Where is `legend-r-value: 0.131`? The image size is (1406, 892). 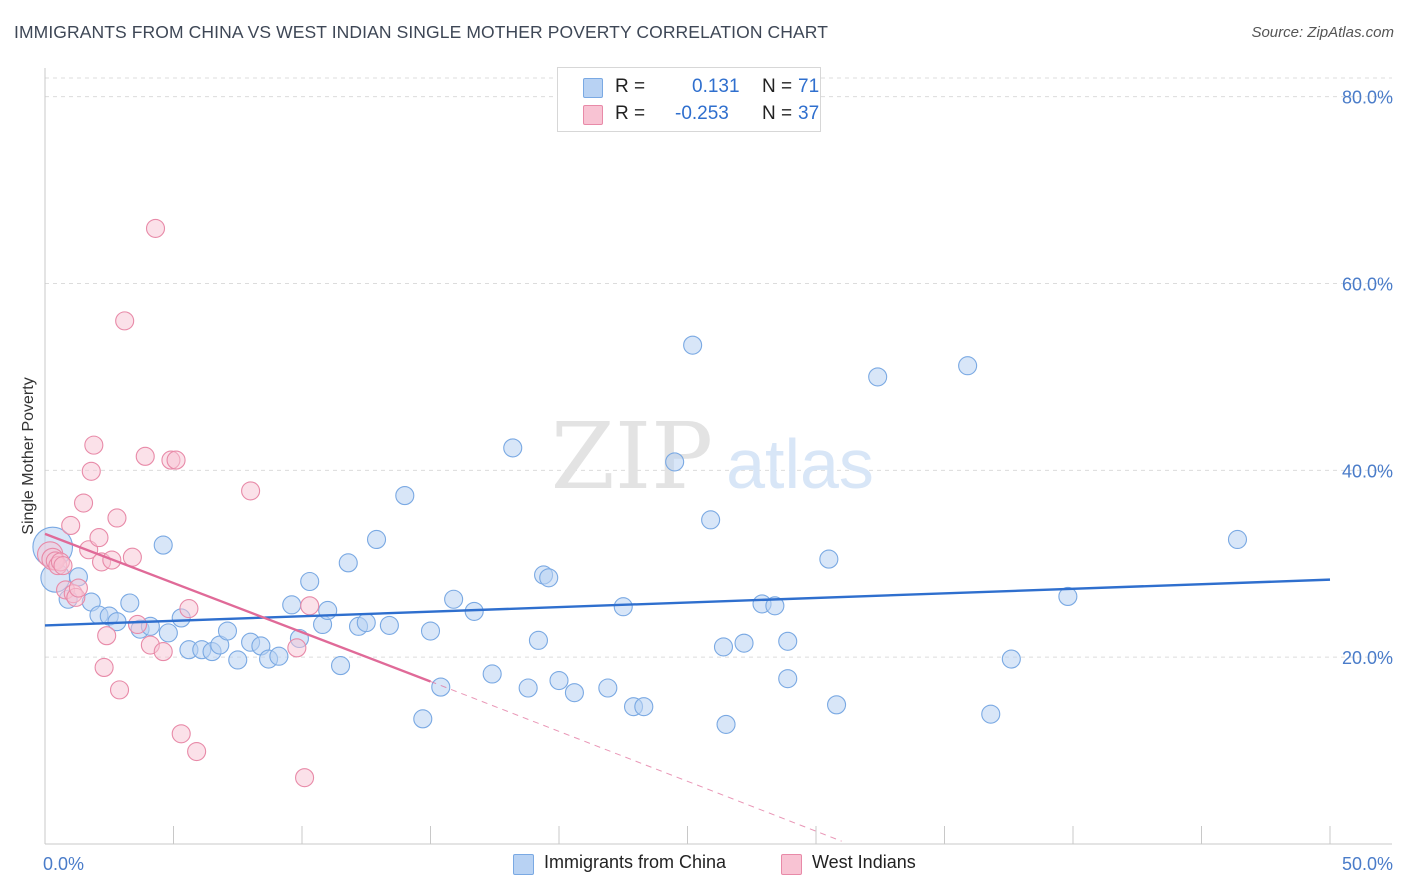 legend-r-value: 0.131 is located at coordinates (716, 86).